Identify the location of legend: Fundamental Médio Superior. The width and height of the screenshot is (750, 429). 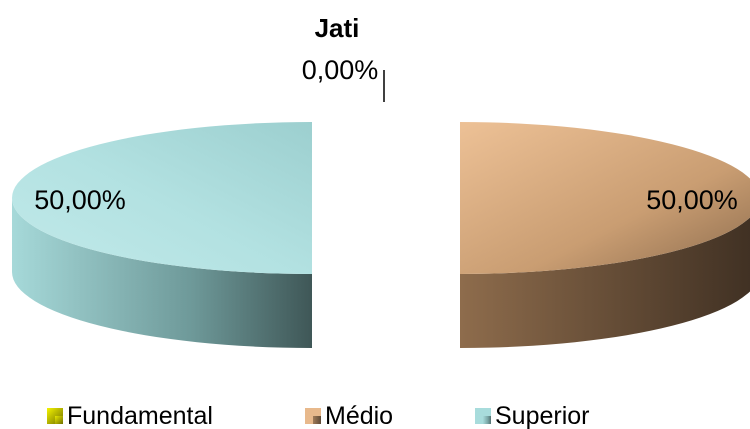
(318, 415).